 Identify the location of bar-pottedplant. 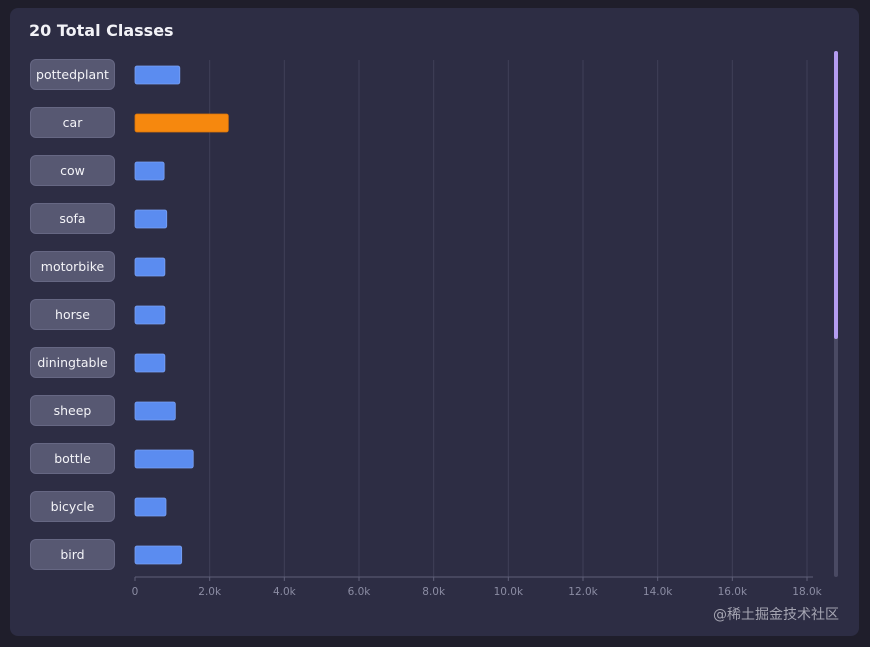
(157, 75).